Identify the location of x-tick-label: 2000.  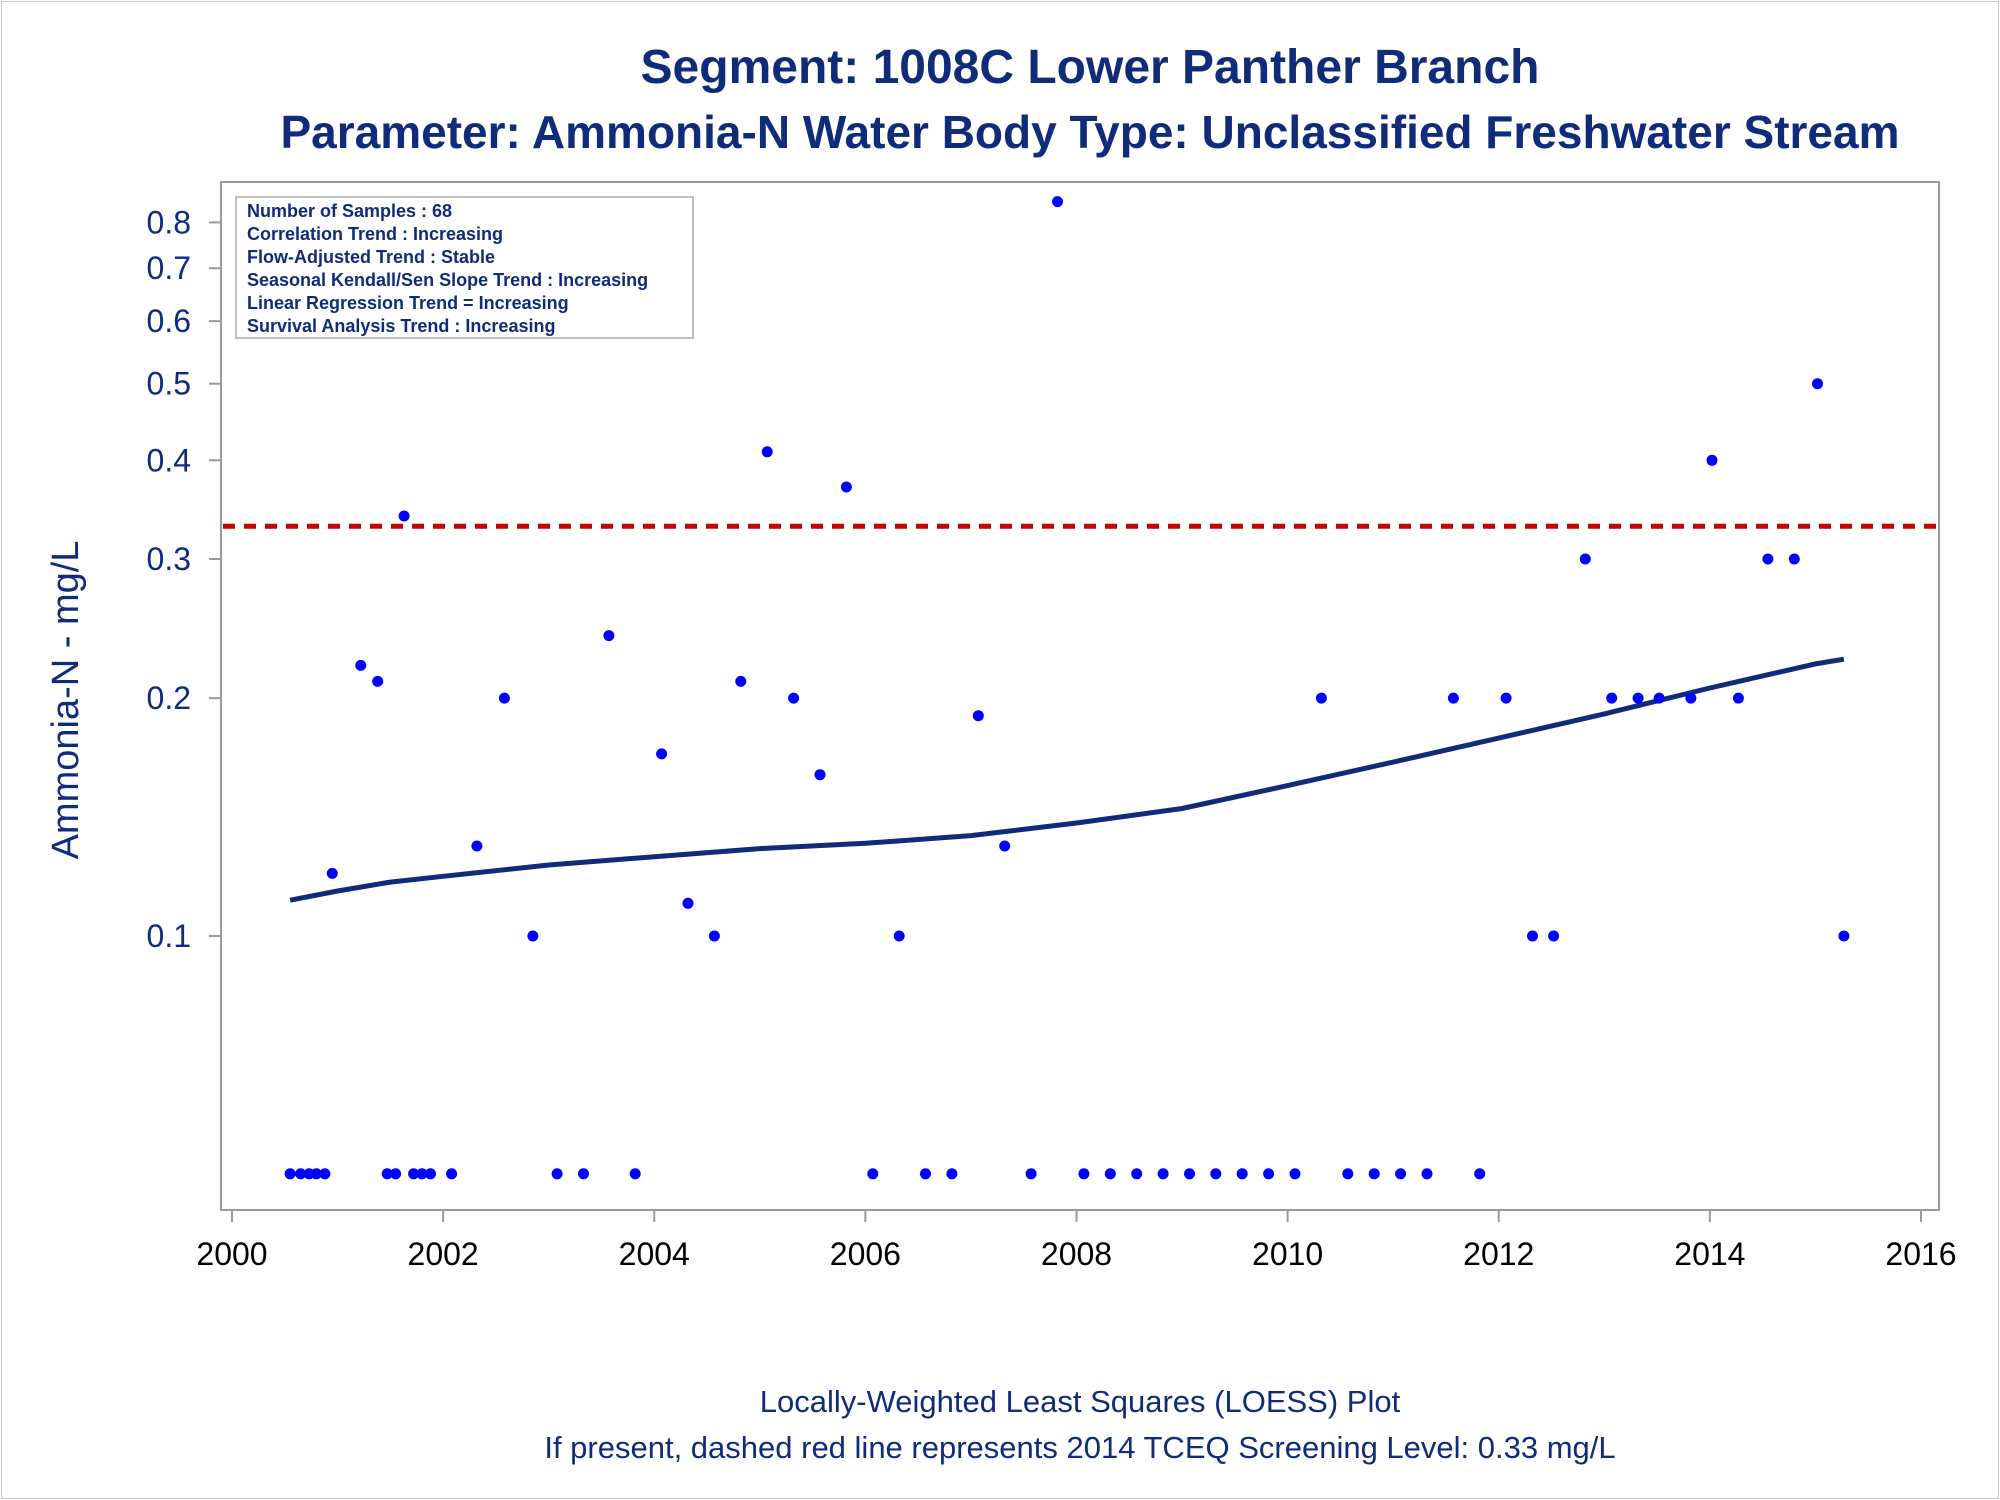
(231, 1254).